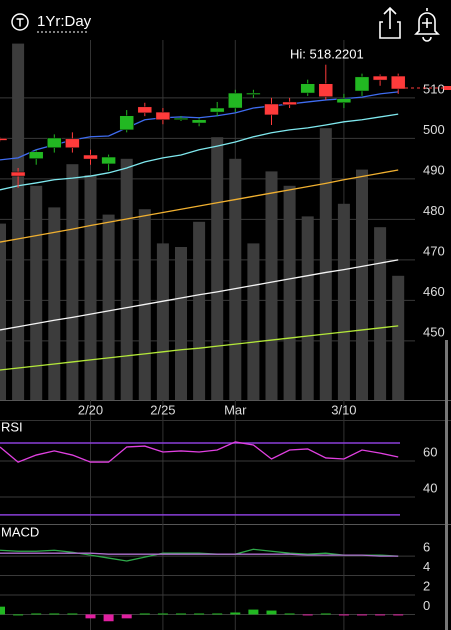  I want to click on y-tick-label: 500, so click(434, 129).